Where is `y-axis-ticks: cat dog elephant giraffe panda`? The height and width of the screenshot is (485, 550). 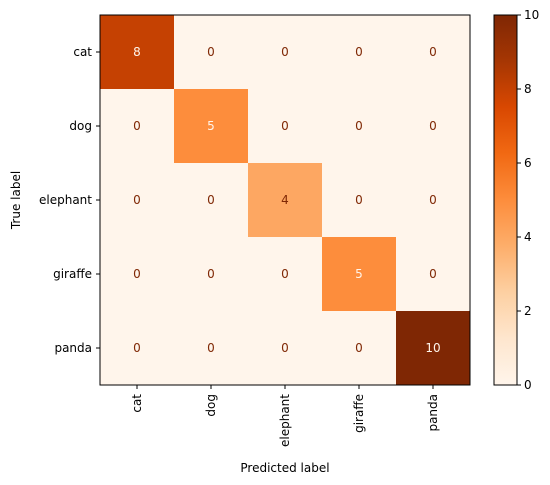
y-axis-ticks: cat dog elephant giraffe panda is located at coordinates (69, 200).